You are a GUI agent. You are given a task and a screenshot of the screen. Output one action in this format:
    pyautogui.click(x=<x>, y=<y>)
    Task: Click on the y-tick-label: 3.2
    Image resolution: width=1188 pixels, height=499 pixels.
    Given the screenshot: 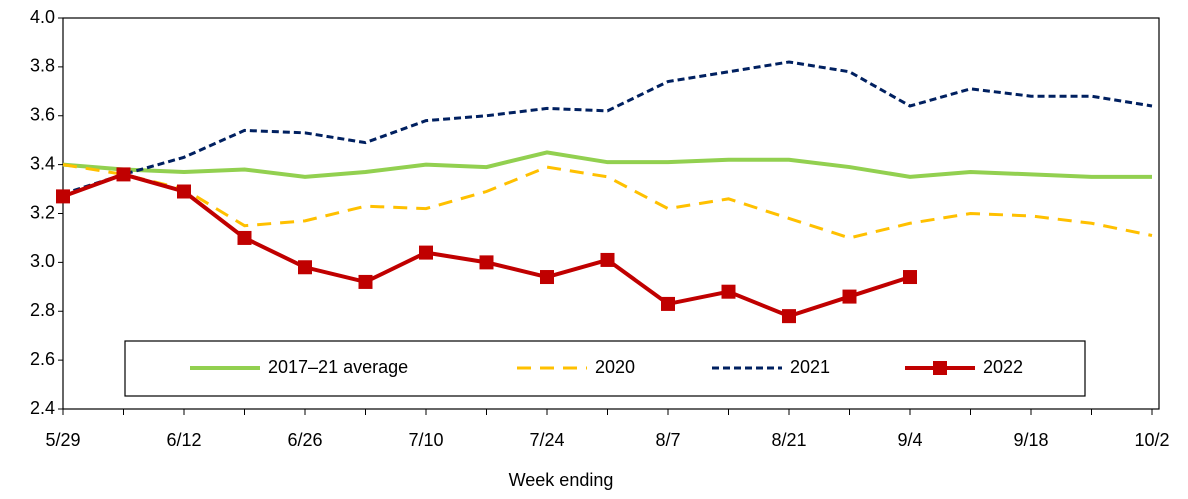 What is the action you would take?
    pyautogui.click(x=42, y=212)
    